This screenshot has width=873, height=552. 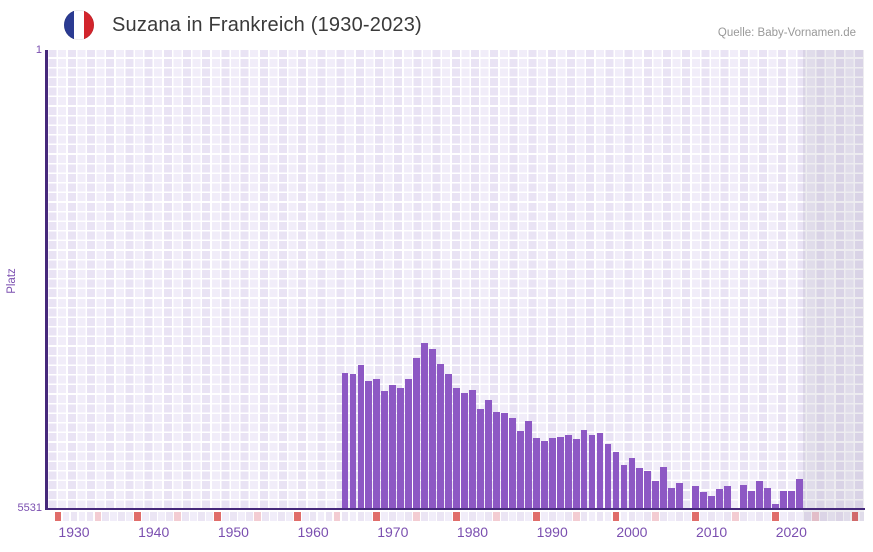 I want to click on source-link: Quelle: Baby-Vornamen.de, so click(x=786, y=33).